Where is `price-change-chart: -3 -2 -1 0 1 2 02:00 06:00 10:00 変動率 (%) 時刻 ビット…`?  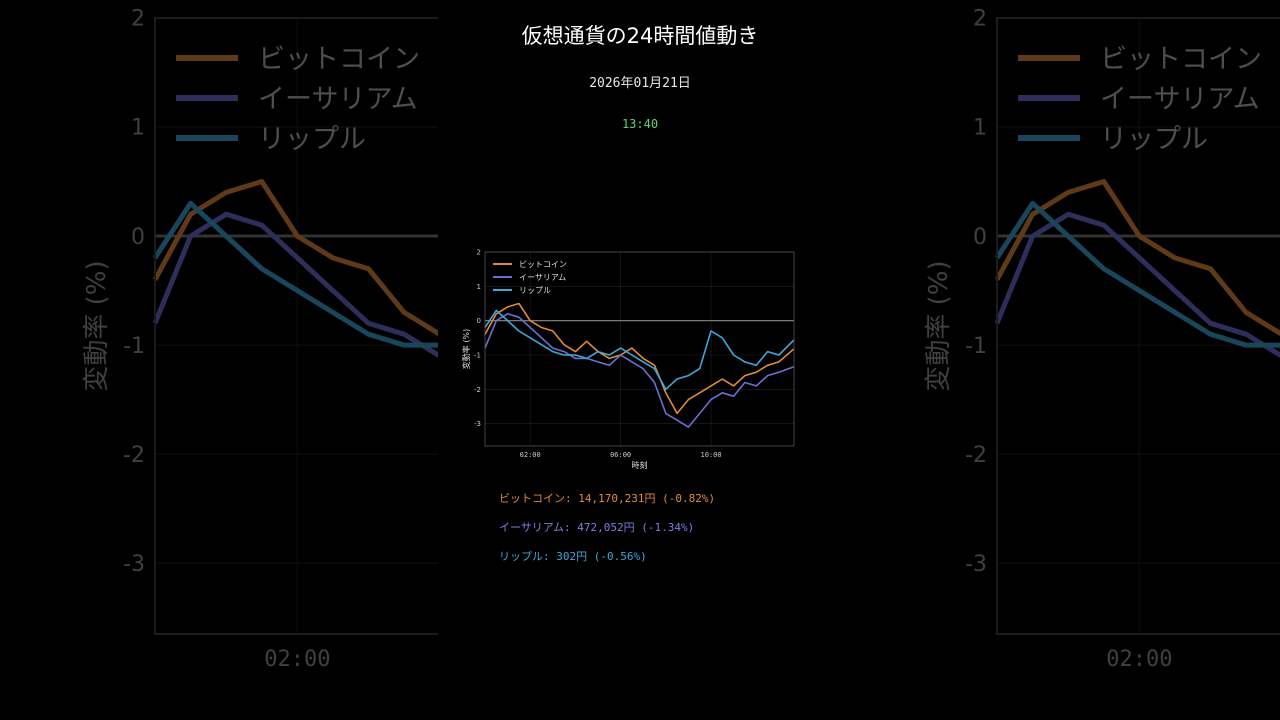 price-change-chart: -3 -2 -1 0 1 2 02:00 06:00 10:00 変動率 (%) 時刻 ビット… is located at coordinates (628, 359).